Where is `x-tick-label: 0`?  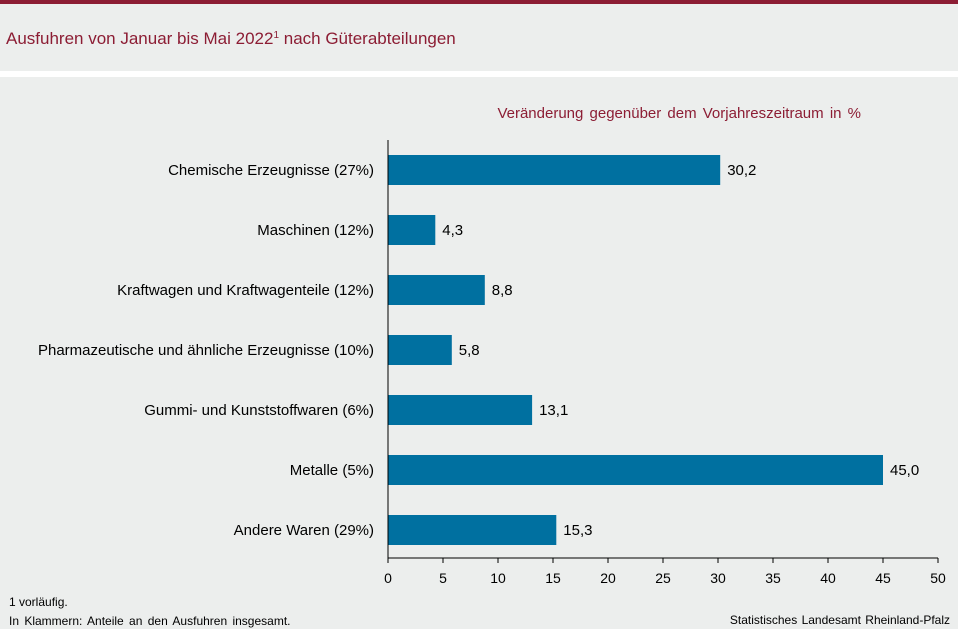 x-tick-label: 0 is located at coordinates (388, 578).